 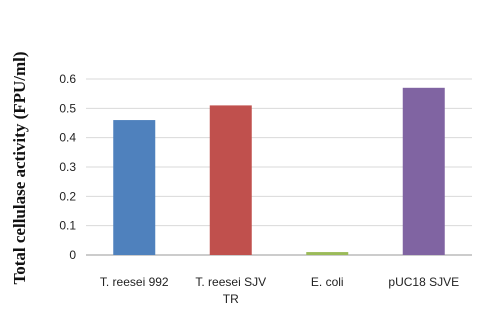 I want to click on x-category-label: T. reesei SJV, so click(x=230, y=282).